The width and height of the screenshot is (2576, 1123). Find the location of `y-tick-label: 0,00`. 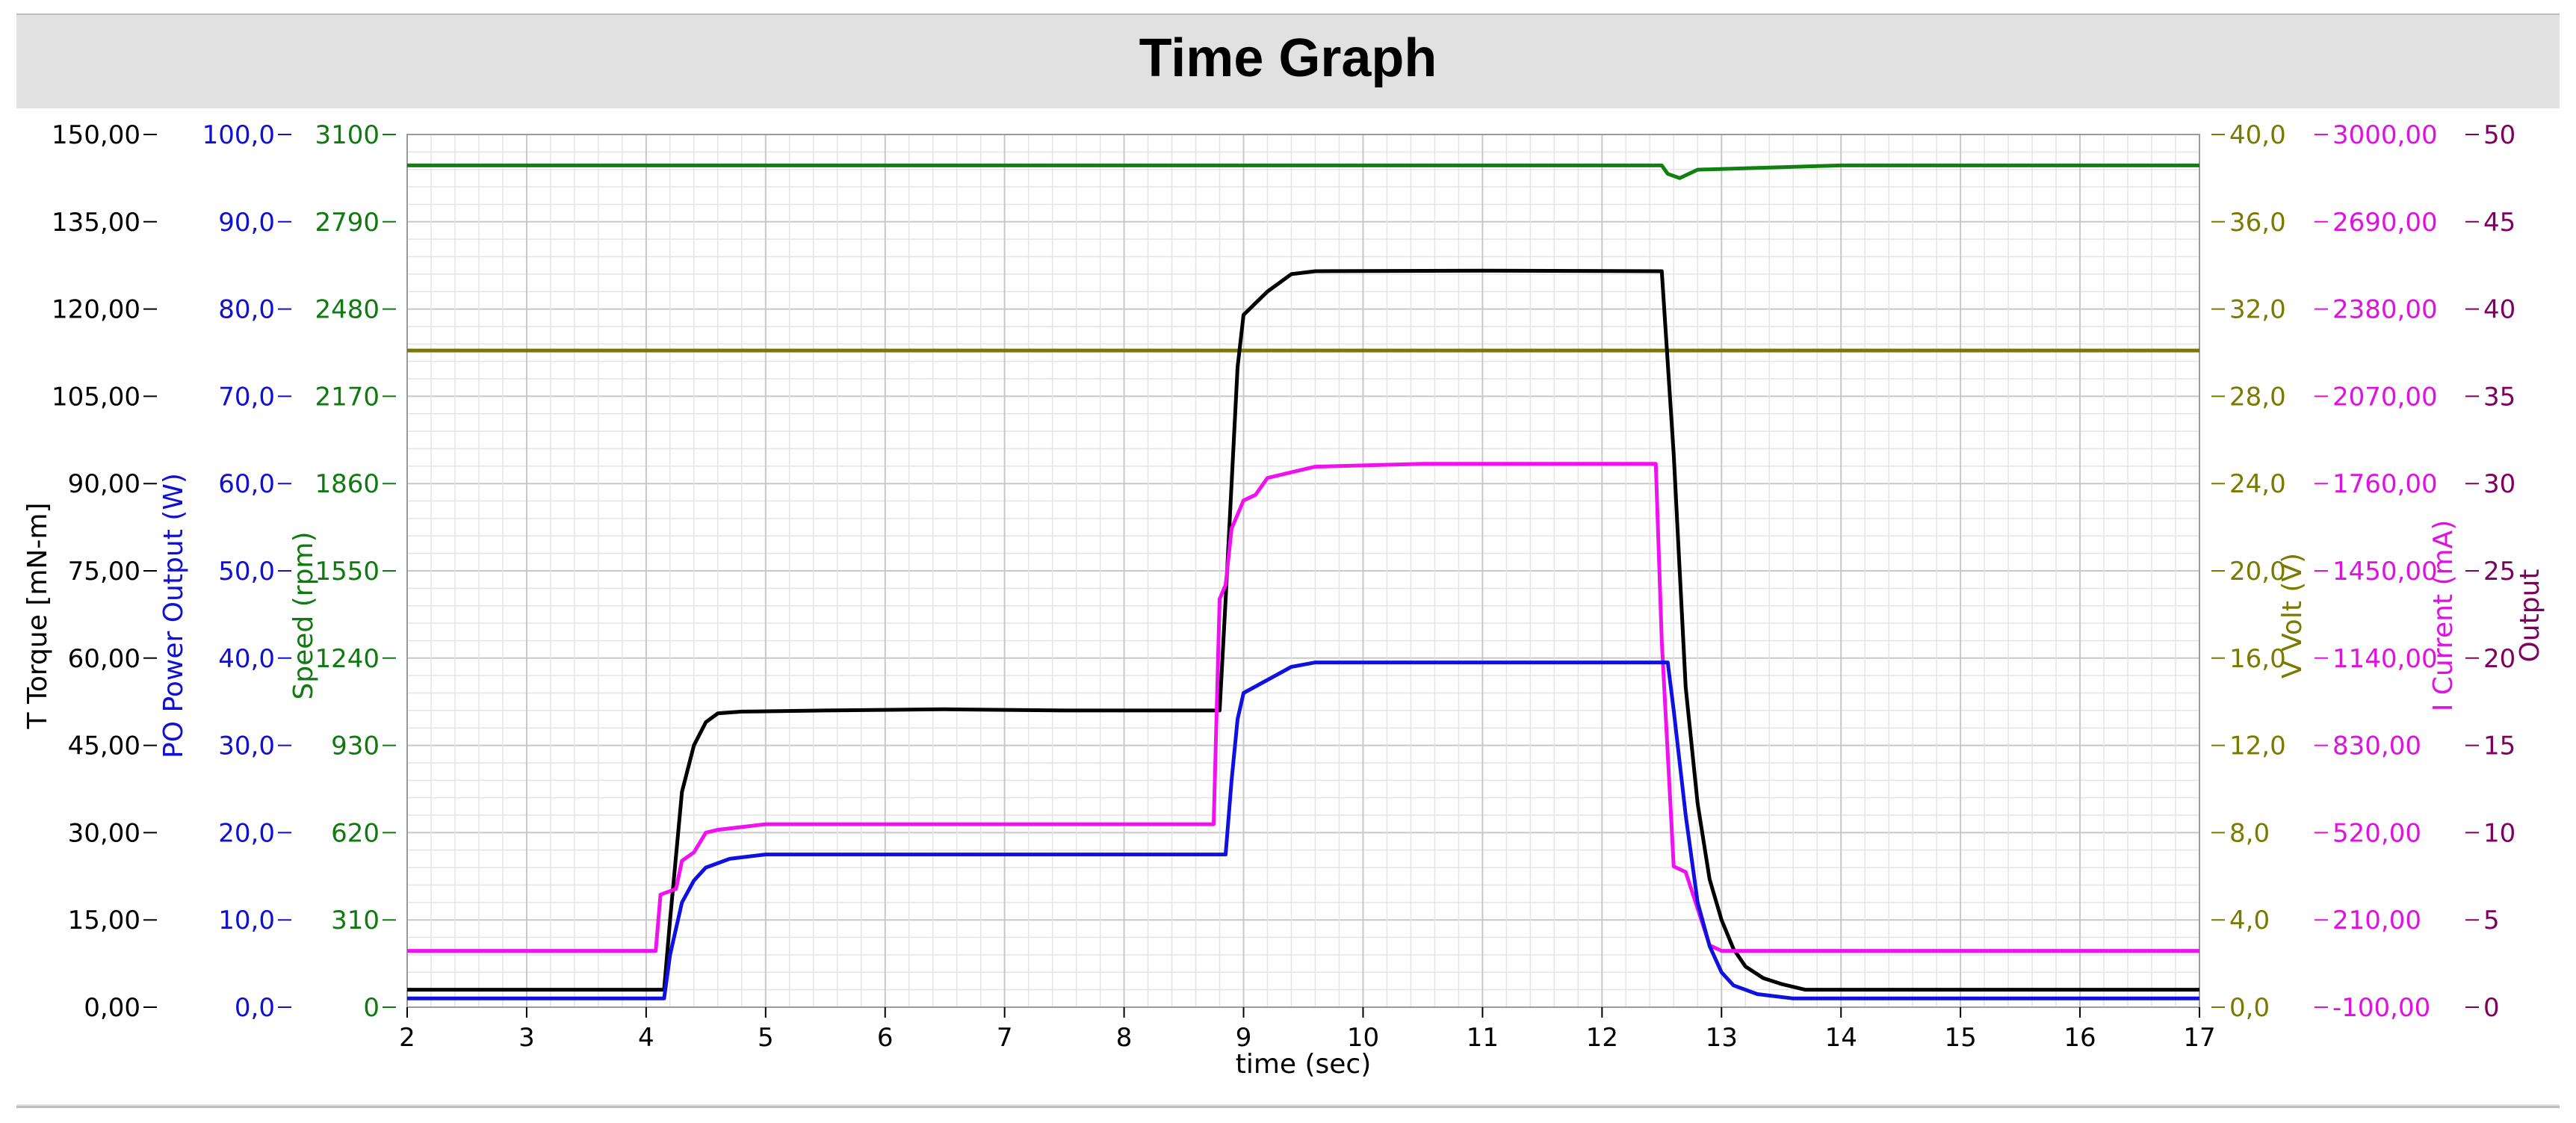

y-tick-label: 0,00 is located at coordinates (112, 1008).